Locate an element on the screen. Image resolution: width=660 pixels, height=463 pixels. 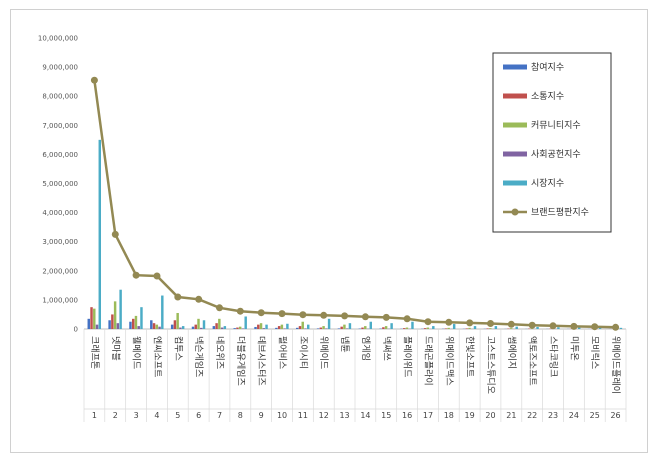
y-tick-label: 5,000,000 is located at coordinates (60, 184).